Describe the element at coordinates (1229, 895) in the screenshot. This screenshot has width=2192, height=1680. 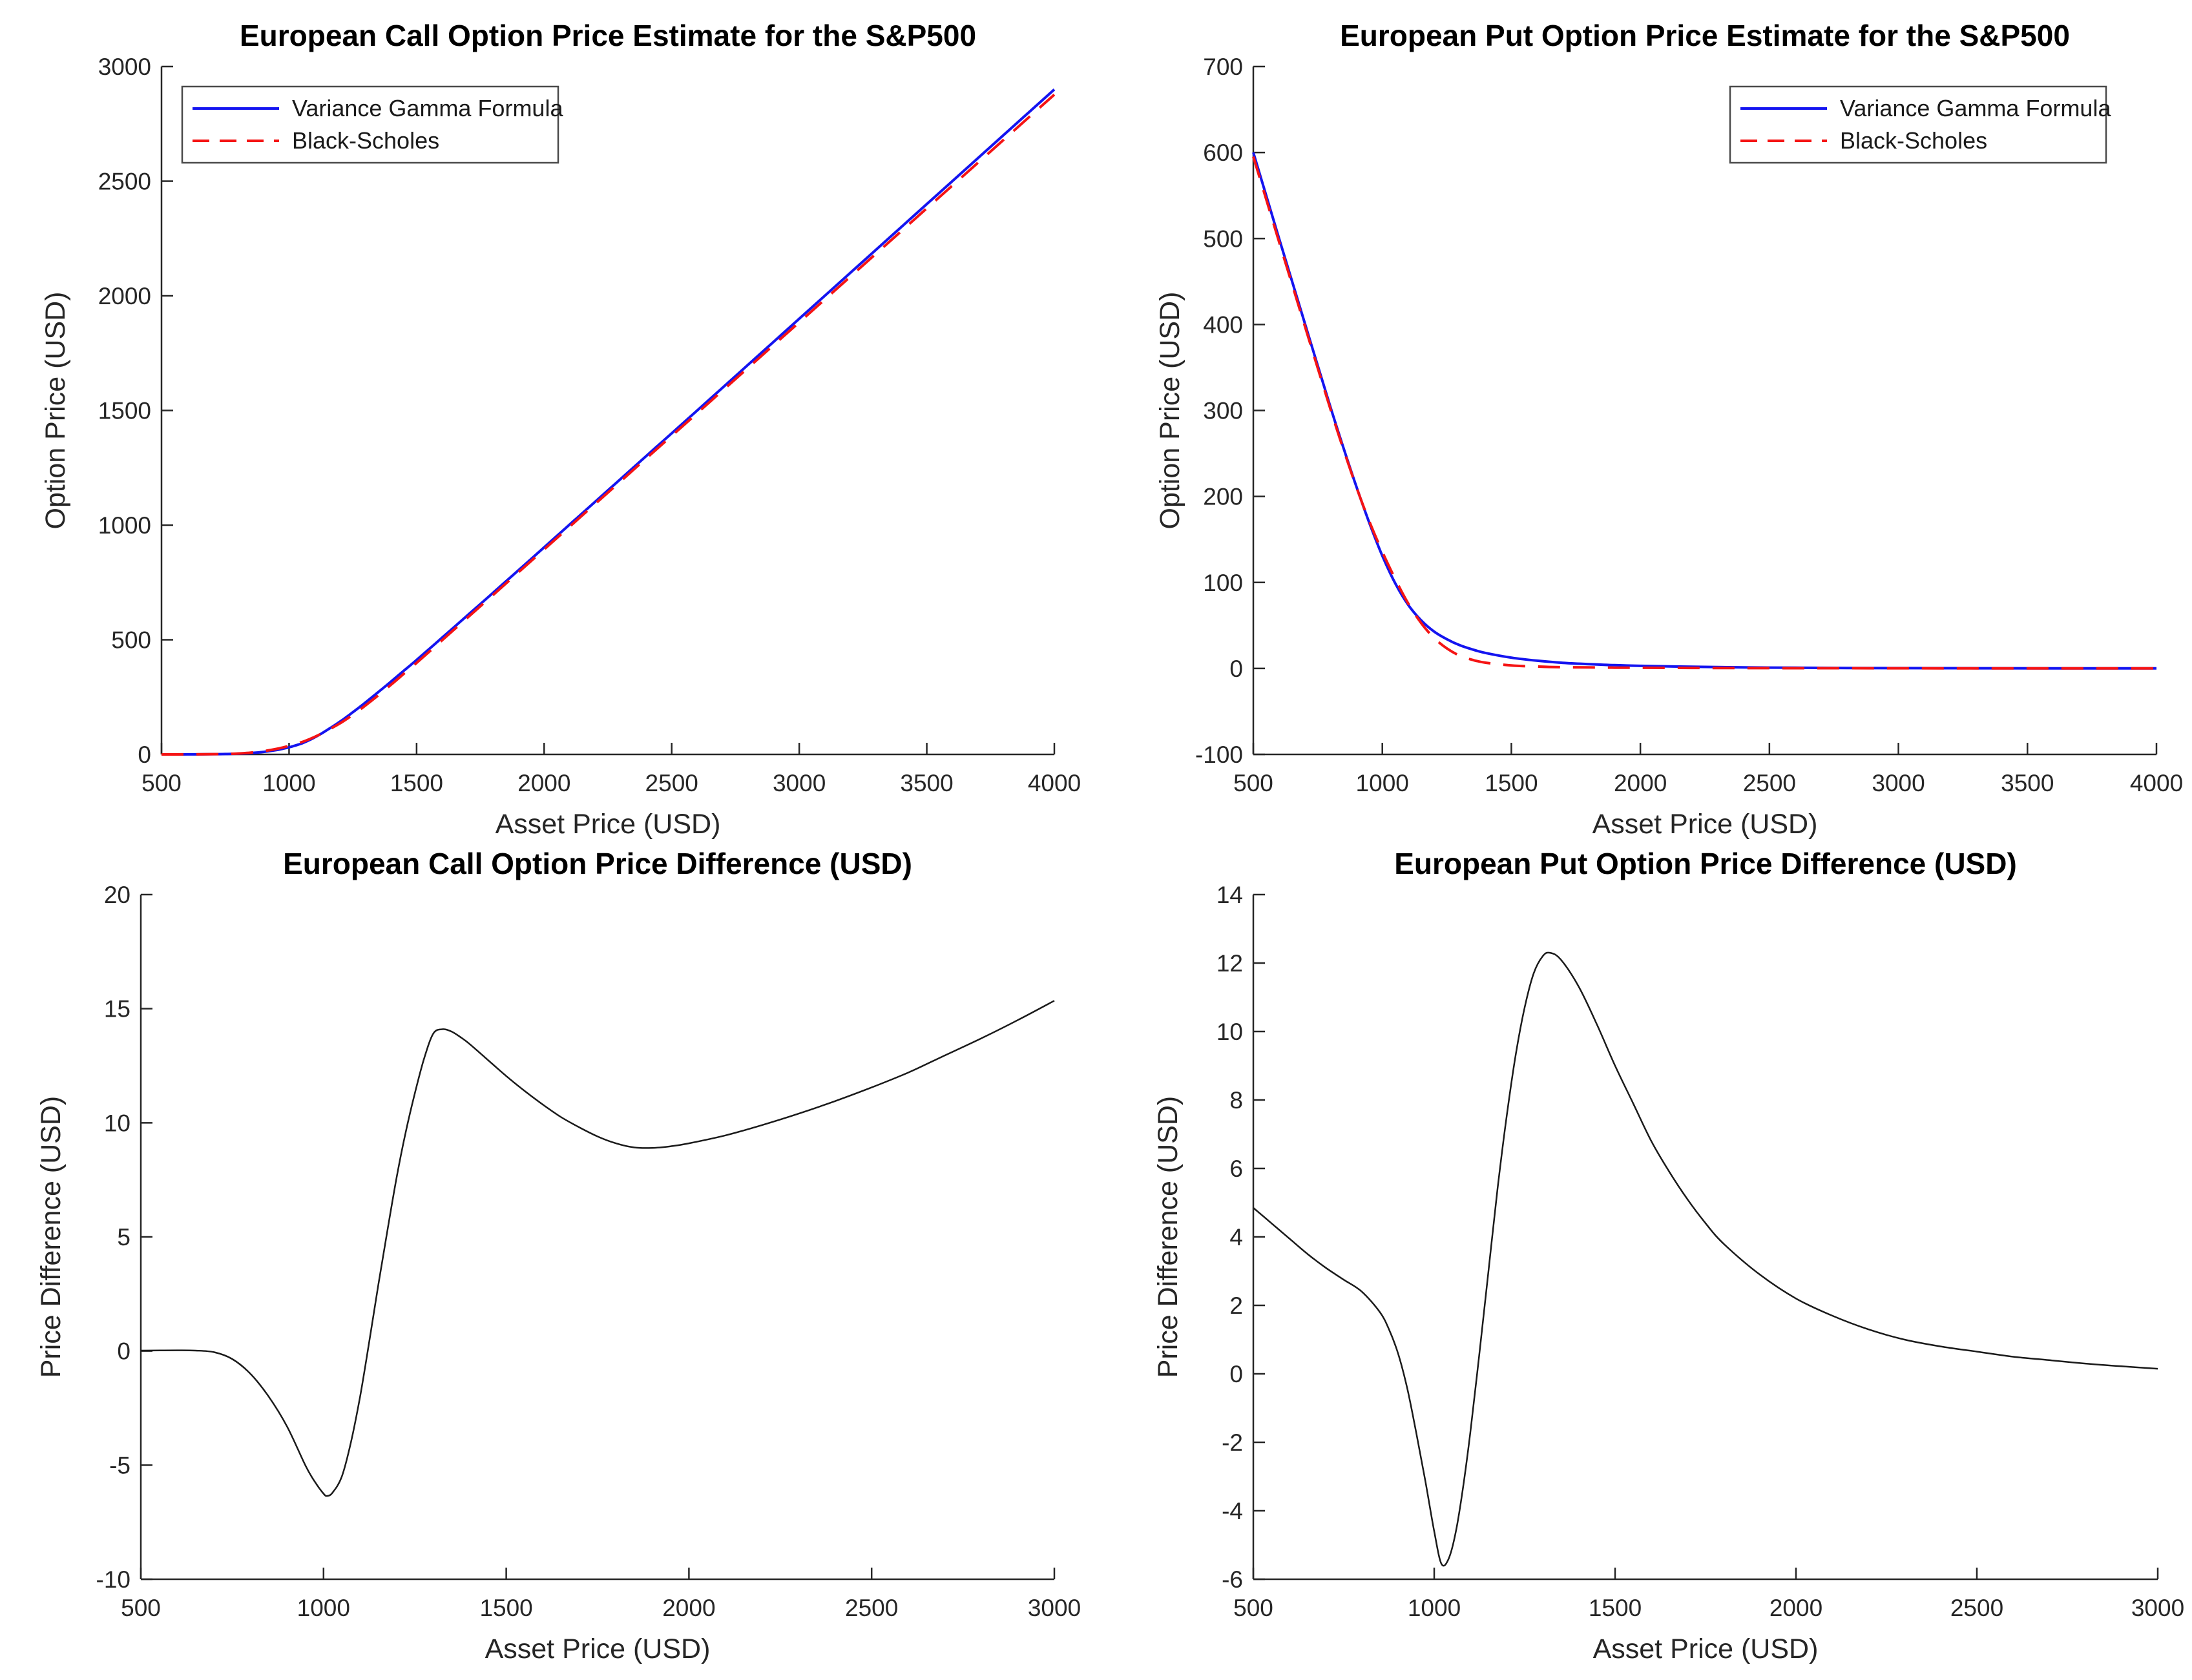
I see `y-tick-label: 14` at that location.